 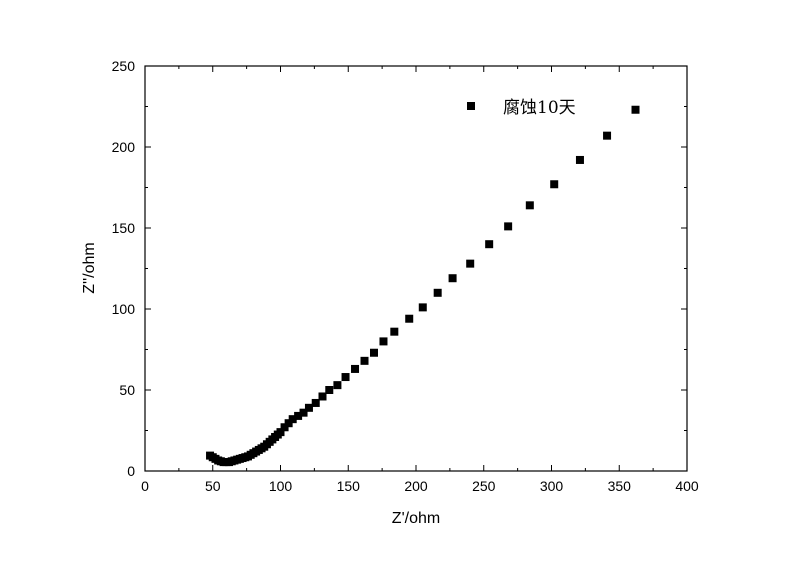 What do you see at coordinates (124, 309) in the screenshot?
I see `y-tick-label: 100` at bounding box center [124, 309].